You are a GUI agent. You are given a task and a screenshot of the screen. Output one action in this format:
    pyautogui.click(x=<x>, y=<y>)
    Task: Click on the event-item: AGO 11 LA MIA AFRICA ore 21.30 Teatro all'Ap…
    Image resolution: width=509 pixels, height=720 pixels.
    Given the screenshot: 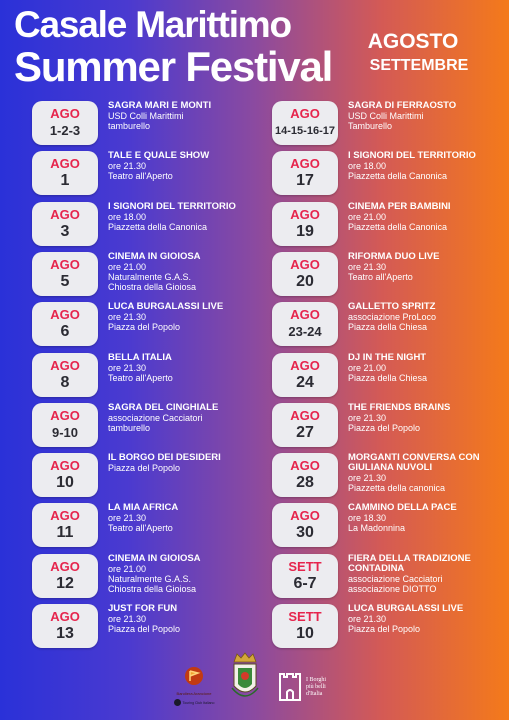 What is the action you would take?
    pyautogui.click(x=149, y=525)
    